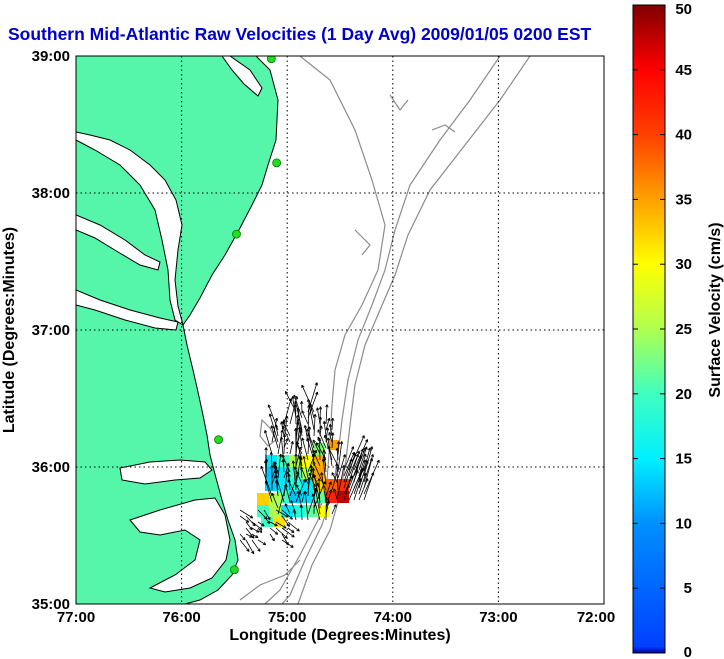 Image resolution: width=724 pixels, height=659 pixels. Describe the element at coordinates (683, 199) in the screenshot. I see `colorbar-tick-label: 35` at that location.